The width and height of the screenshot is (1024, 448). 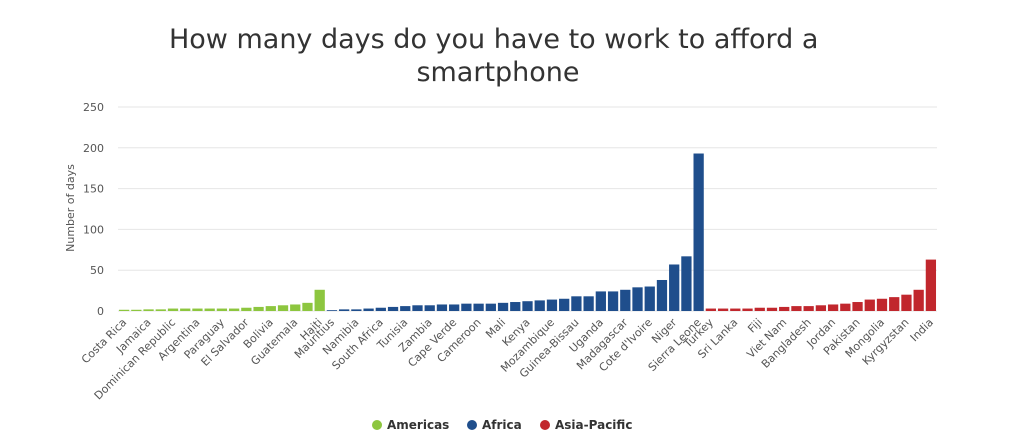 I want to click on y-tick-label: 100, so click(x=93, y=229).